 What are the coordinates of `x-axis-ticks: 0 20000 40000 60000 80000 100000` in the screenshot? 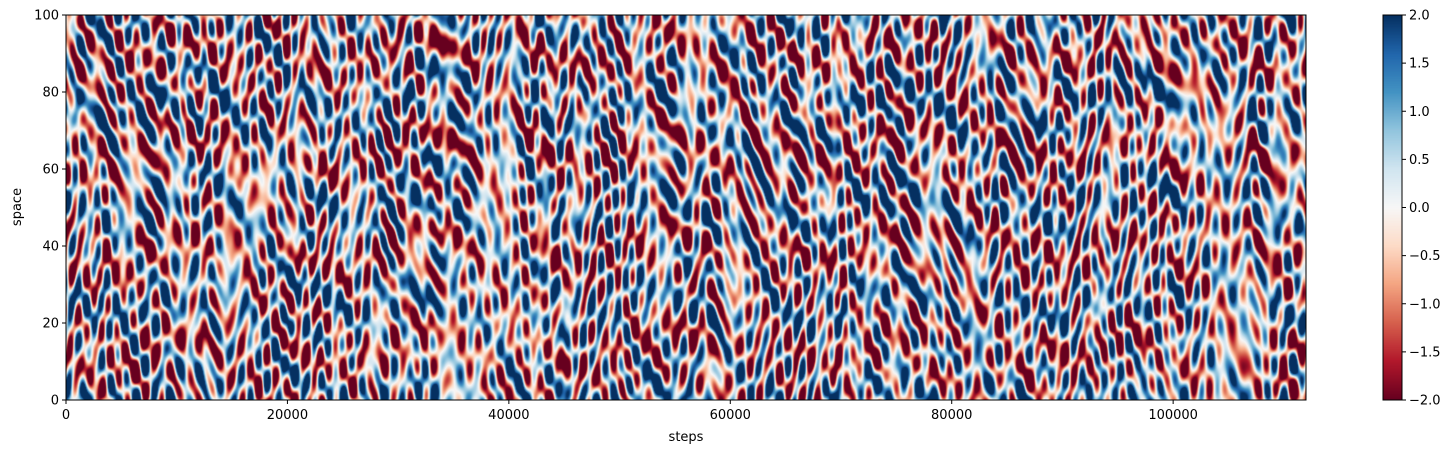 It's located at (630, 411).